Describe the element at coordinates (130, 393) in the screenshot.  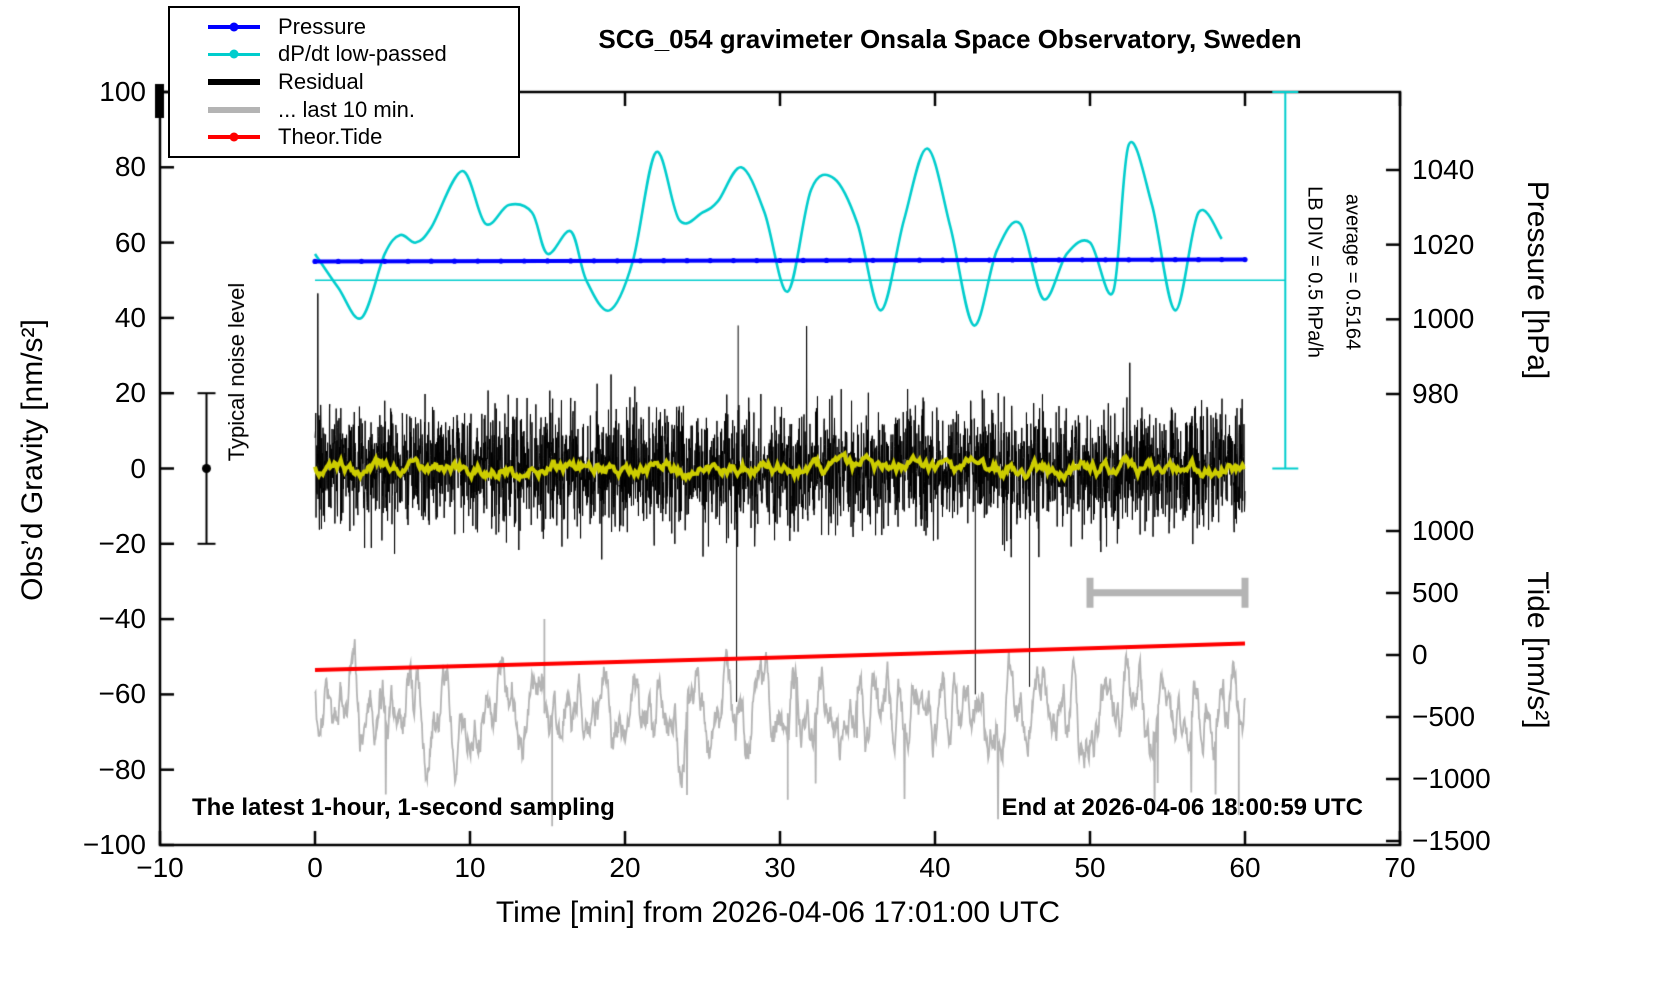
I see `gravity-tick-label: 20` at that location.